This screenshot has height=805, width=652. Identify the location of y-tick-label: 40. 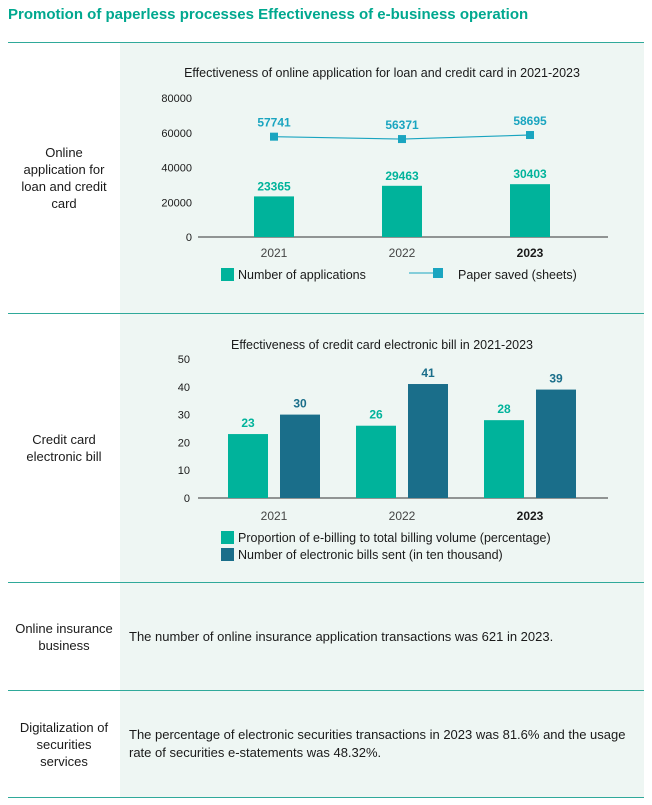
(184, 388).